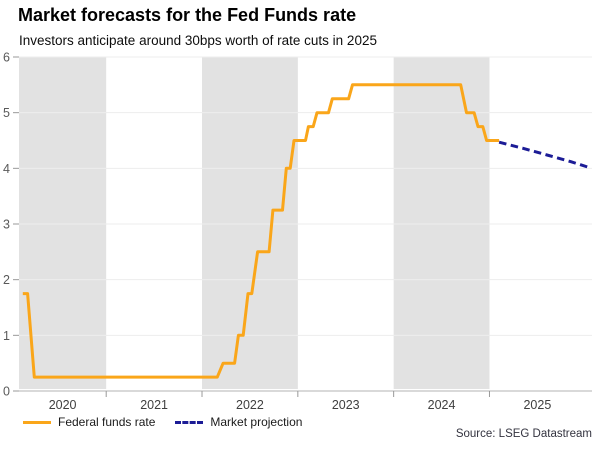 Image resolution: width=600 pixels, height=450 pixels. Describe the element at coordinates (6, 392) in the screenshot. I see `y-axis-label: 0` at that location.